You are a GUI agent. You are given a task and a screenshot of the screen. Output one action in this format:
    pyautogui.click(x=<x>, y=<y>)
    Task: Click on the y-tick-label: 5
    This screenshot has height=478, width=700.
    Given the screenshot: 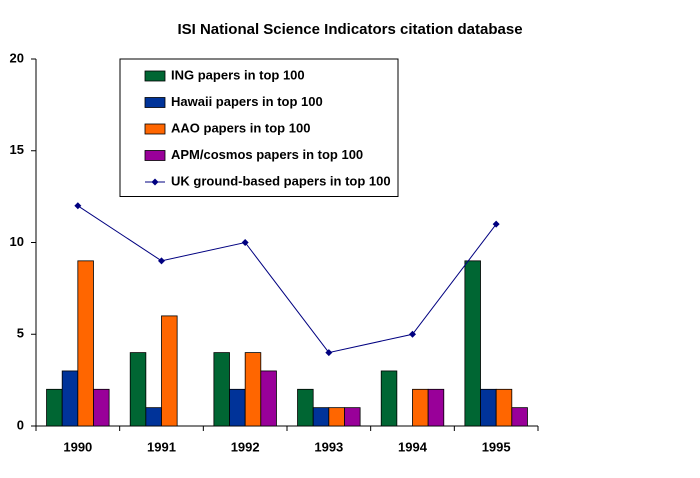 What is the action you would take?
    pyautogui.click(x=20, y=333)
    